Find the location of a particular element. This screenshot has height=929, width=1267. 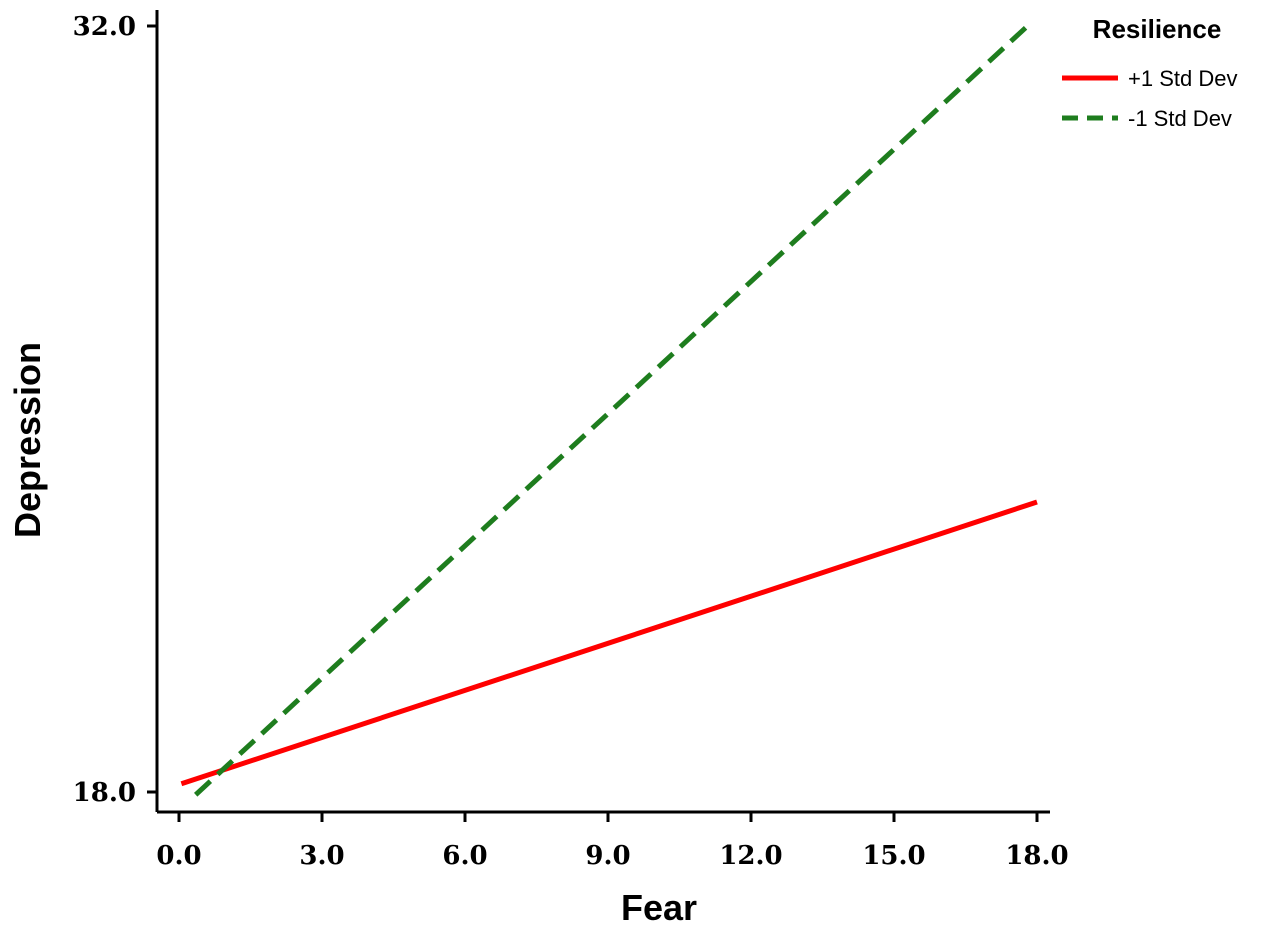

x-tick-label: 6.0 is located at coordinates (464, 856).